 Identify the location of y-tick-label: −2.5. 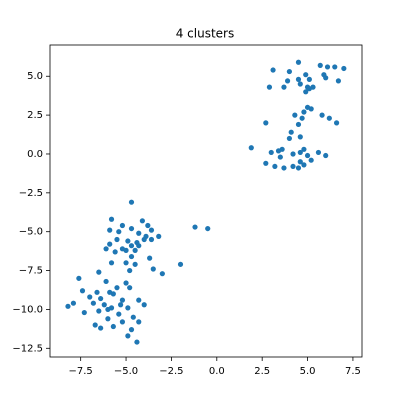
(31, 193).